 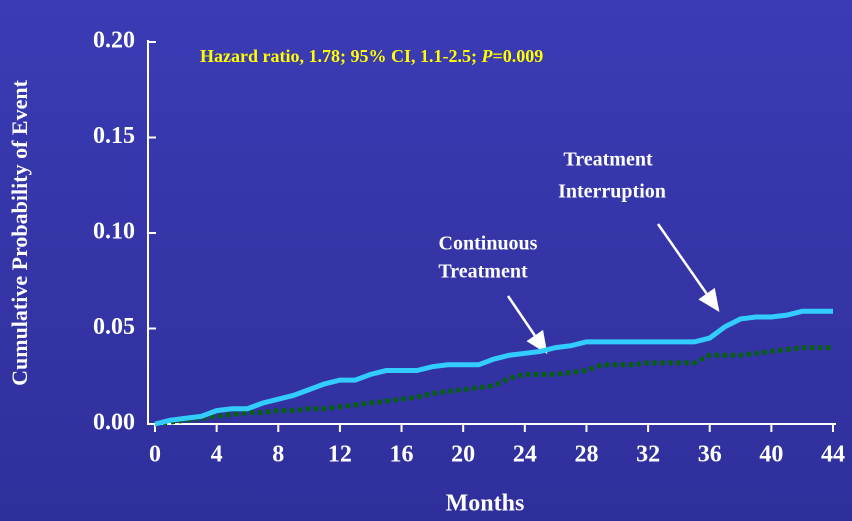 What do you see at coordinates (278, 455) in the screenshot?
I see `x-tick-label: 8` at bounding box center [278, 455].